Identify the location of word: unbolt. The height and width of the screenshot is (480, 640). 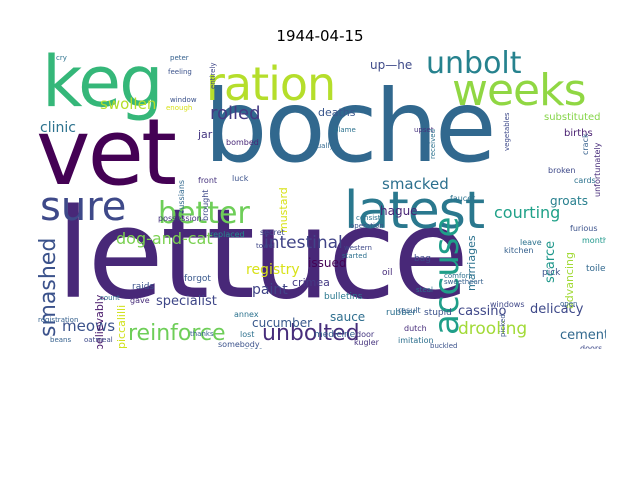
(474, 64).